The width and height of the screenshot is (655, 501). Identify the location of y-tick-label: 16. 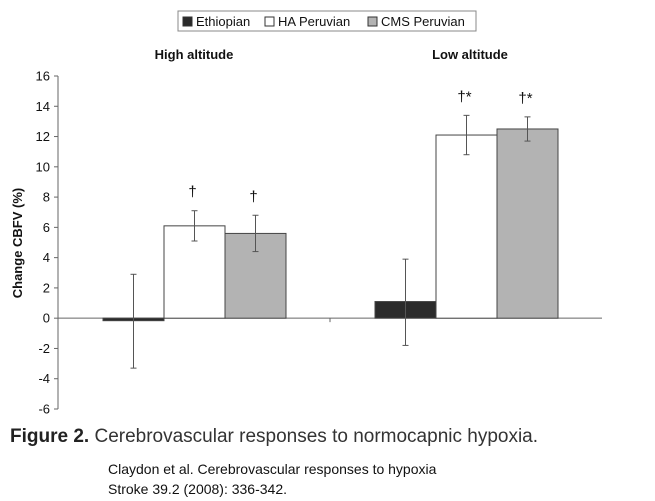
(43, 76).